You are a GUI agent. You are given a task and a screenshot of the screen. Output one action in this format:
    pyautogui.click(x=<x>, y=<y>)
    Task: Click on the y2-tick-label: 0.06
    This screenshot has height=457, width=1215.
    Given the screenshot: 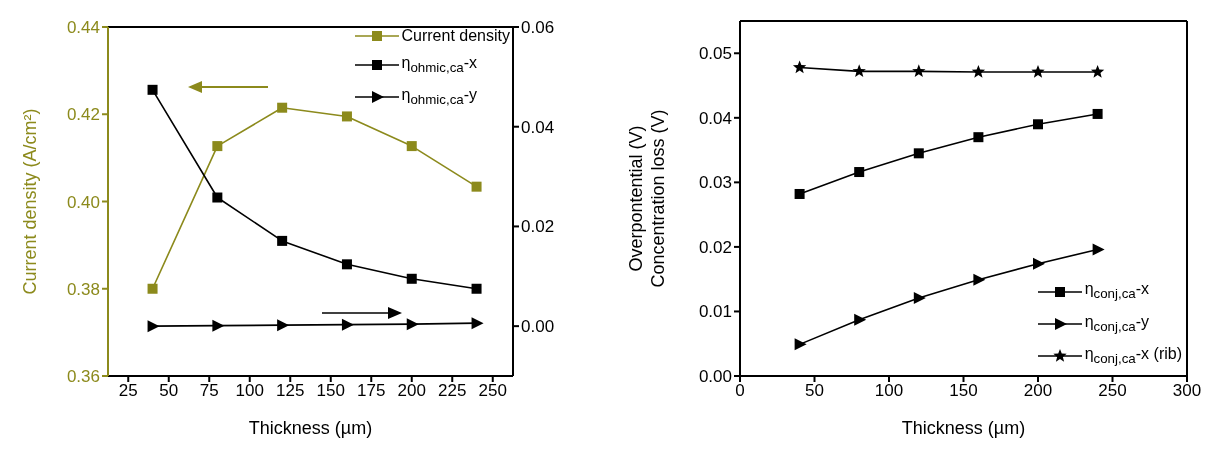 What is the action you would take?
    pyautogui.click(x=538, y=28)
    